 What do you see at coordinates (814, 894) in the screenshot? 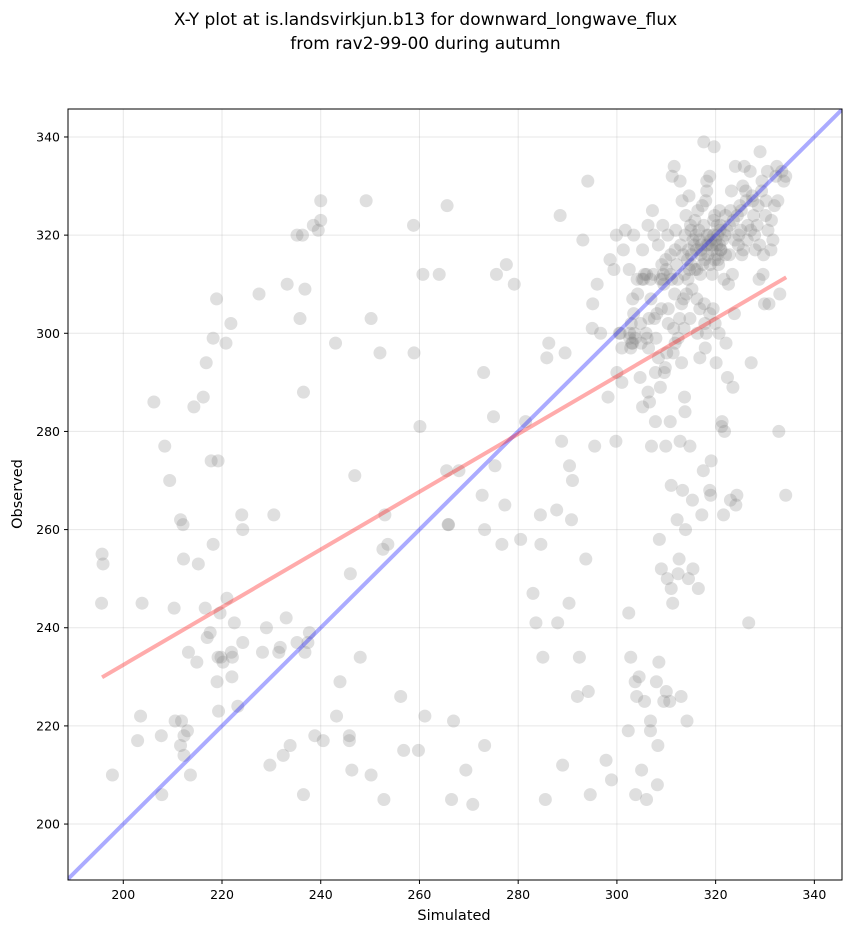
I see `x-tick-label: 340` at bounding box center [814, 894].